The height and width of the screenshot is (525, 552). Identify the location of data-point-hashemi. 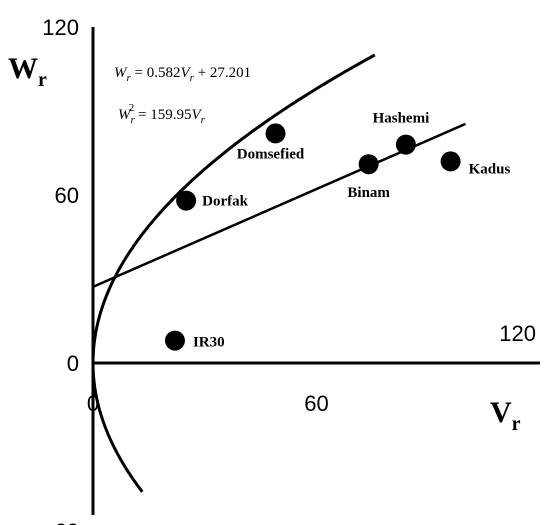
(405, 144).